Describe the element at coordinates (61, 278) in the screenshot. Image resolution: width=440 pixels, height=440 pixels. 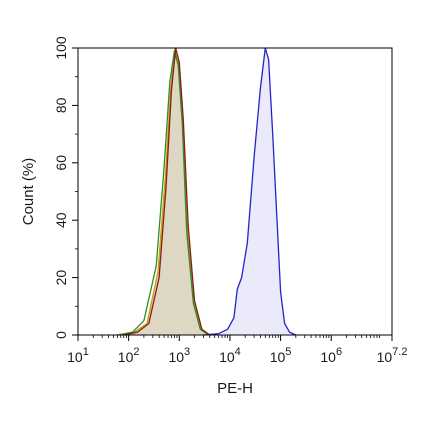
I see `y-tick-label-1: 20` at that location.